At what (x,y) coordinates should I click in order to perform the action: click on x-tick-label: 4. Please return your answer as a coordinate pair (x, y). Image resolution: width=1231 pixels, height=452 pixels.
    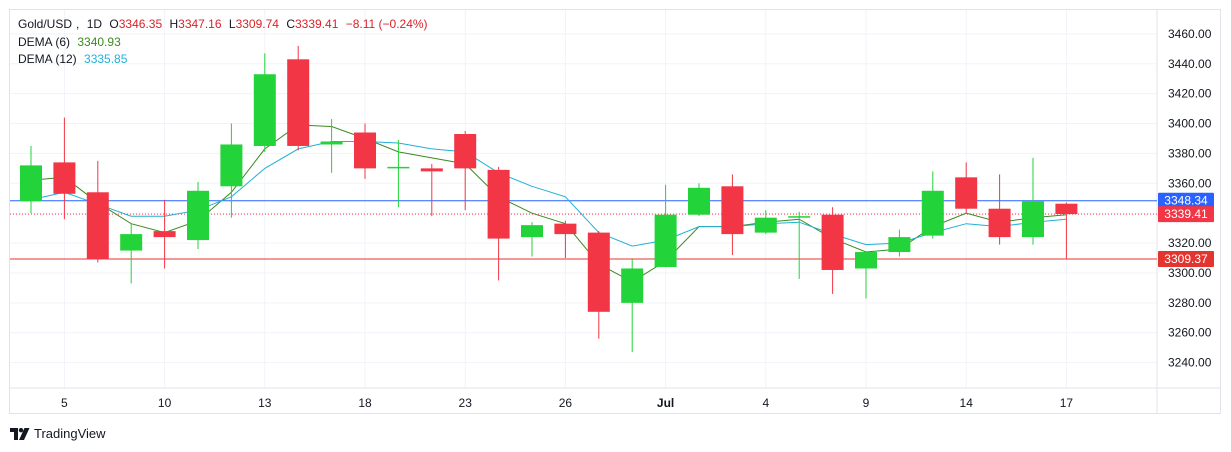
    Looking at the image, I should click on (765, 403).